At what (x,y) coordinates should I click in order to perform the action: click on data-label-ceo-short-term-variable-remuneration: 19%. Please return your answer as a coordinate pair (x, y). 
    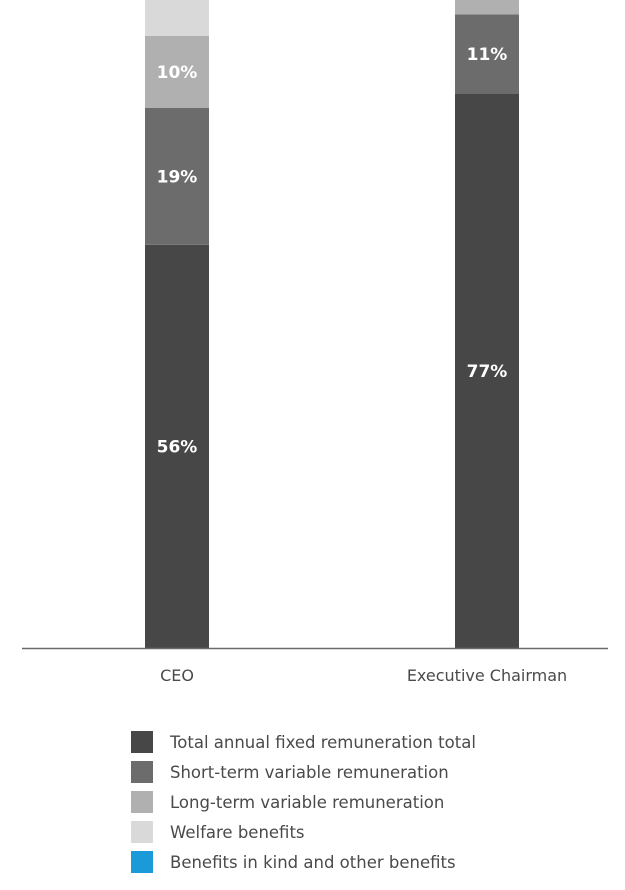
    Looking at the image, I should click on (177, 177).